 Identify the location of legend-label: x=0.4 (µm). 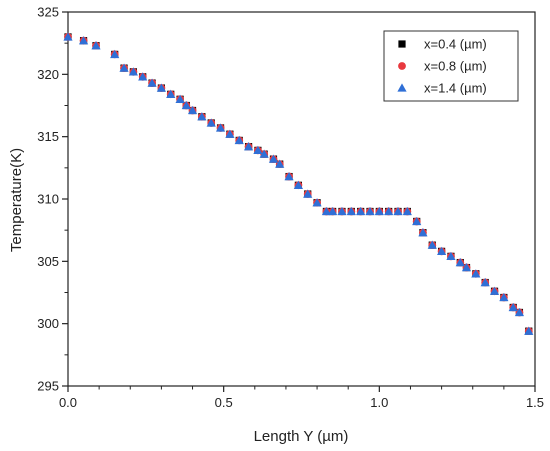
(455, 44).